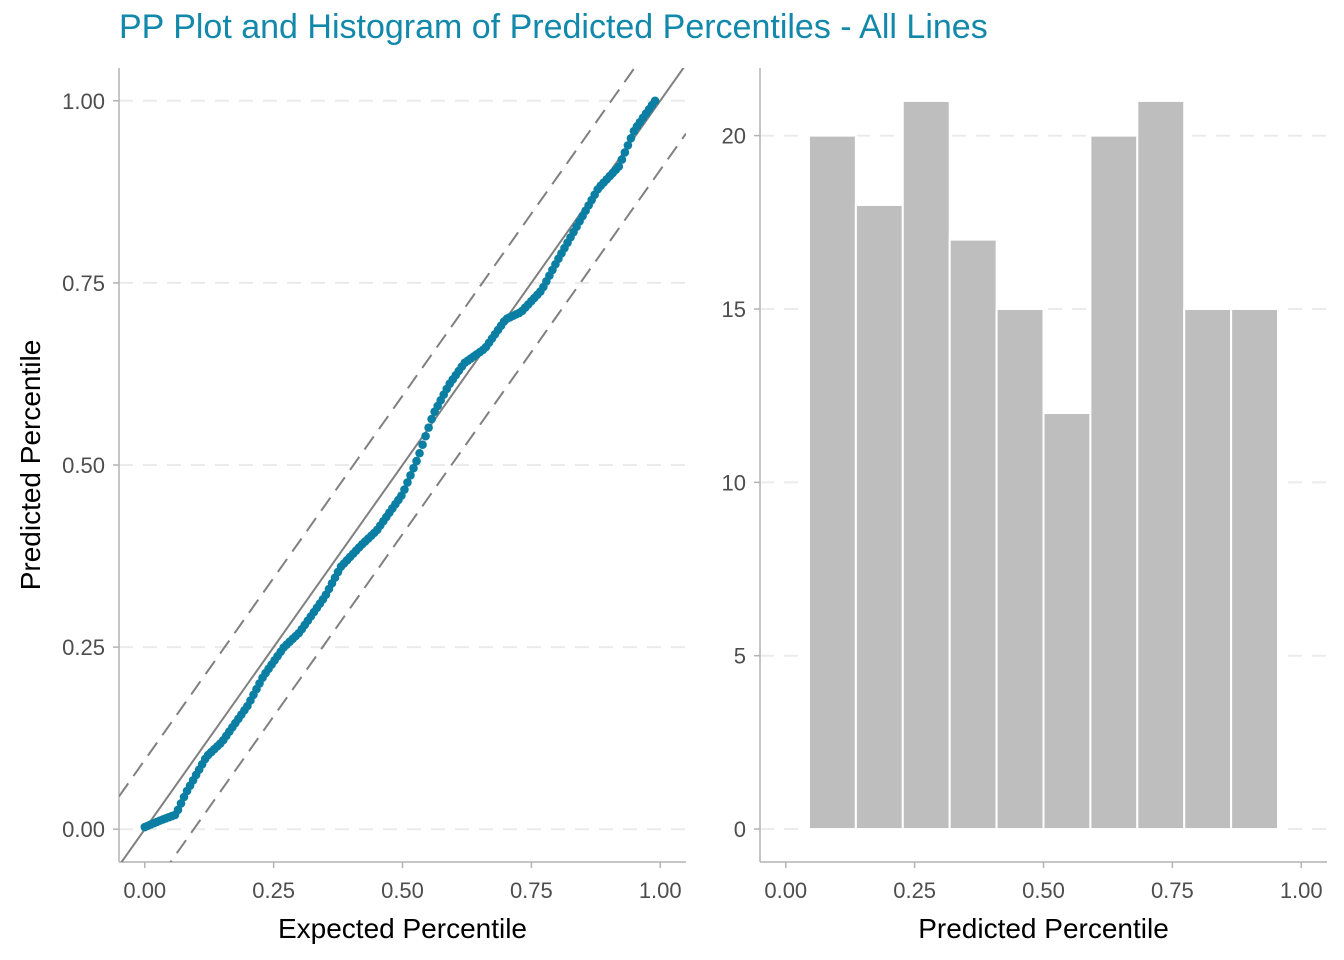 This screenshot has width=1344, height=960. What do you see at coordinates (83, 283) in the screenshot?
I see `y-tick-label: 0.75` at bounding box center [83, 283].